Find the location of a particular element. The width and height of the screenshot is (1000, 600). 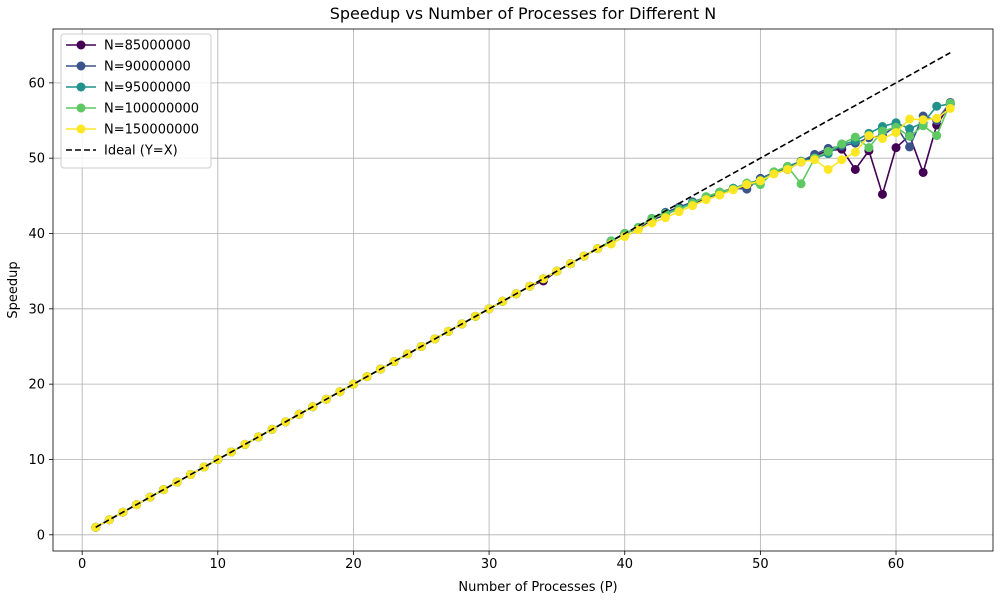

y-tick-label: 30 is located at coordinates (36, 309).